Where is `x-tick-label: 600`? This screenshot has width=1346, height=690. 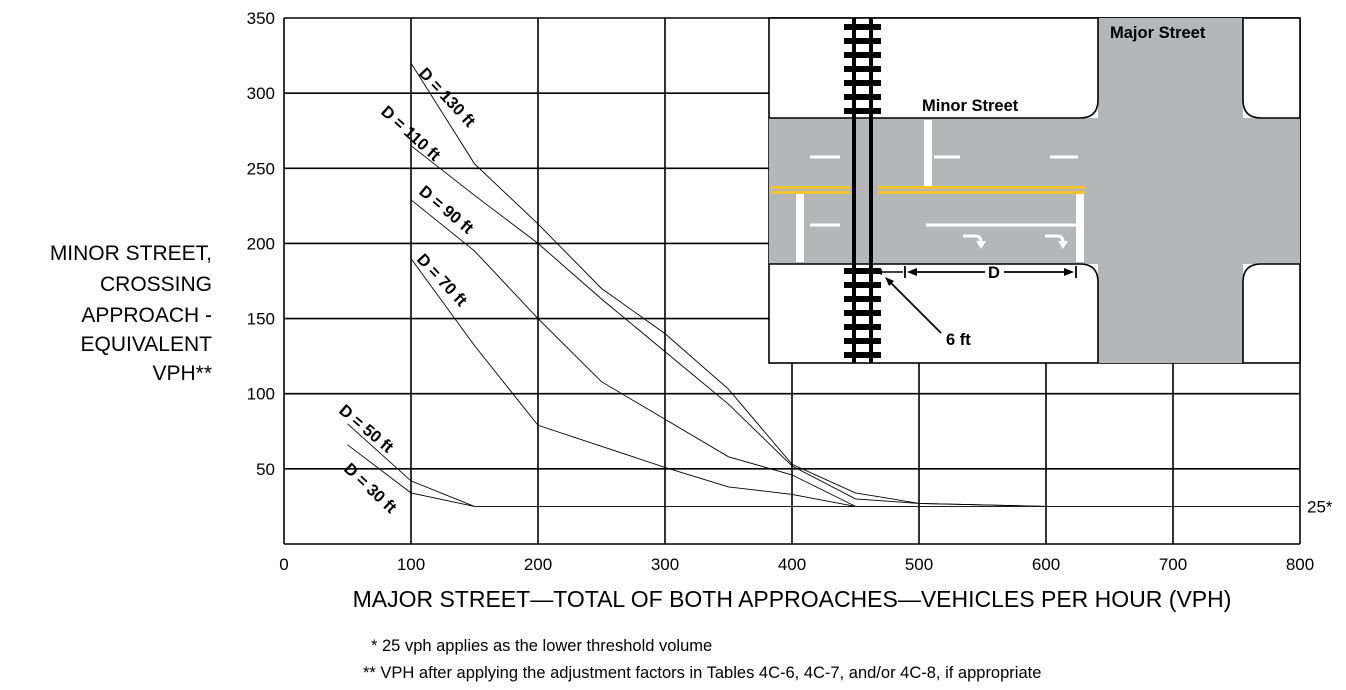 x-tick-label: 600 is located at coordinates (1046, 564).